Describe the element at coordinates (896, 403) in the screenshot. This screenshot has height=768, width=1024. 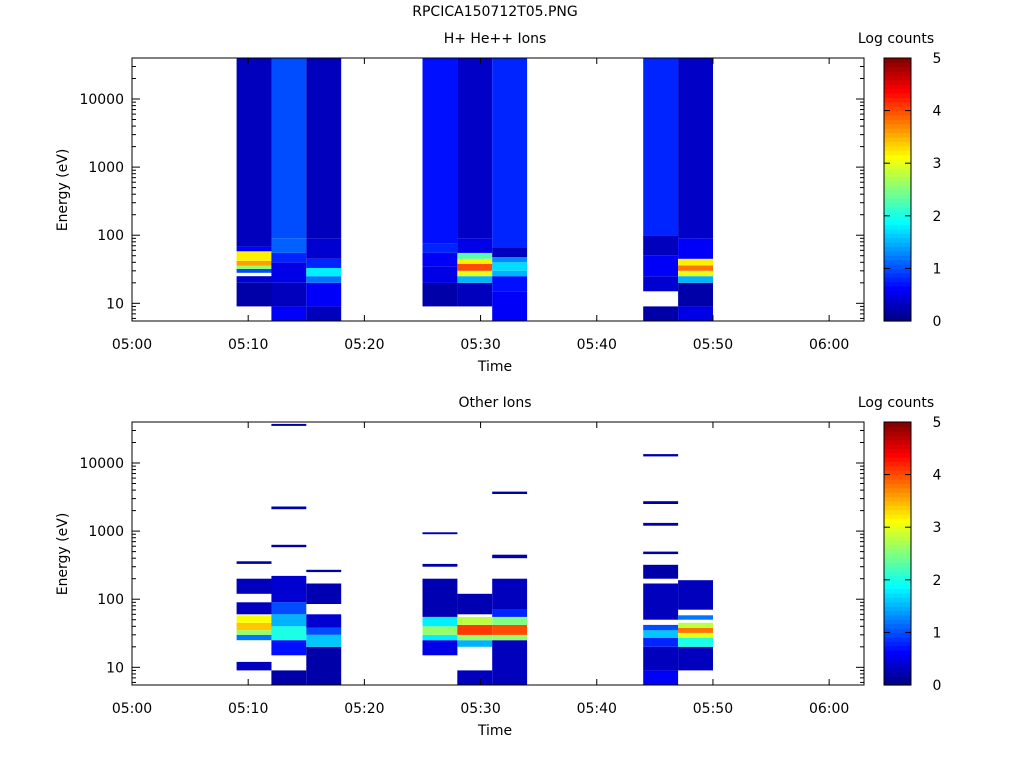
I see `colorbar-label: Log counts` at that location.